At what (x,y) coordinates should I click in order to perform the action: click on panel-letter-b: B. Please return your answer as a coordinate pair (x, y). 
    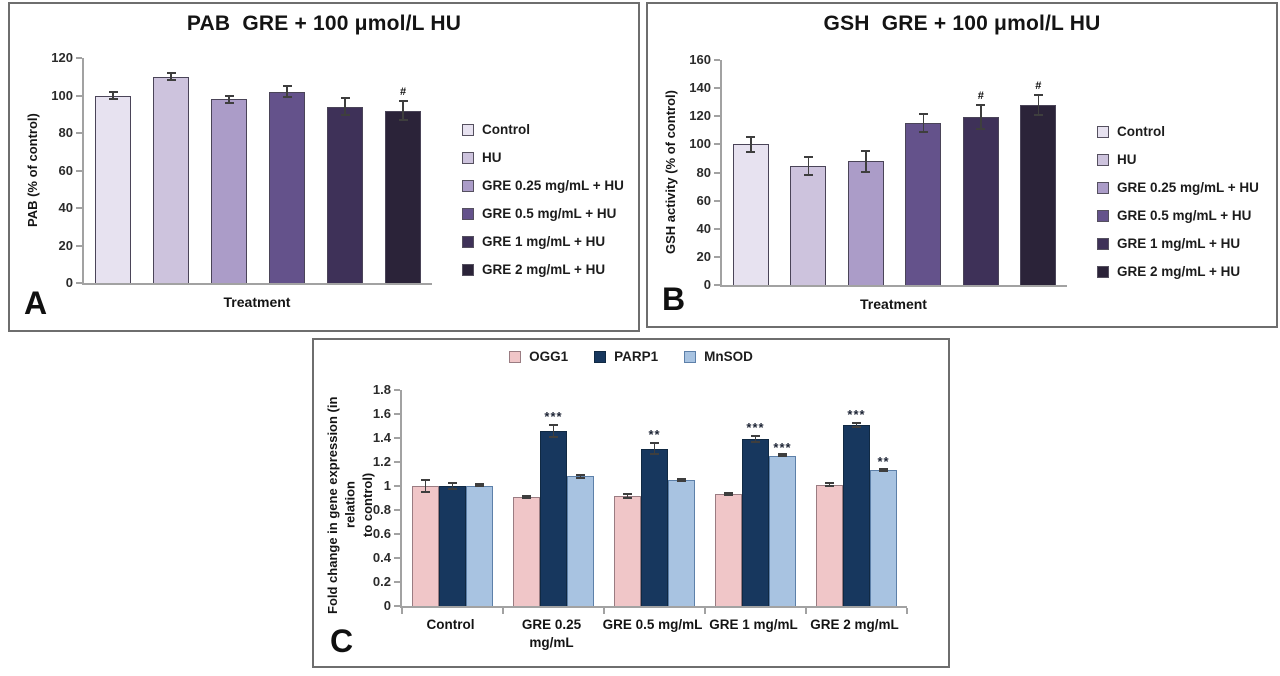
    Looking at the image, I should click on (674, 299).